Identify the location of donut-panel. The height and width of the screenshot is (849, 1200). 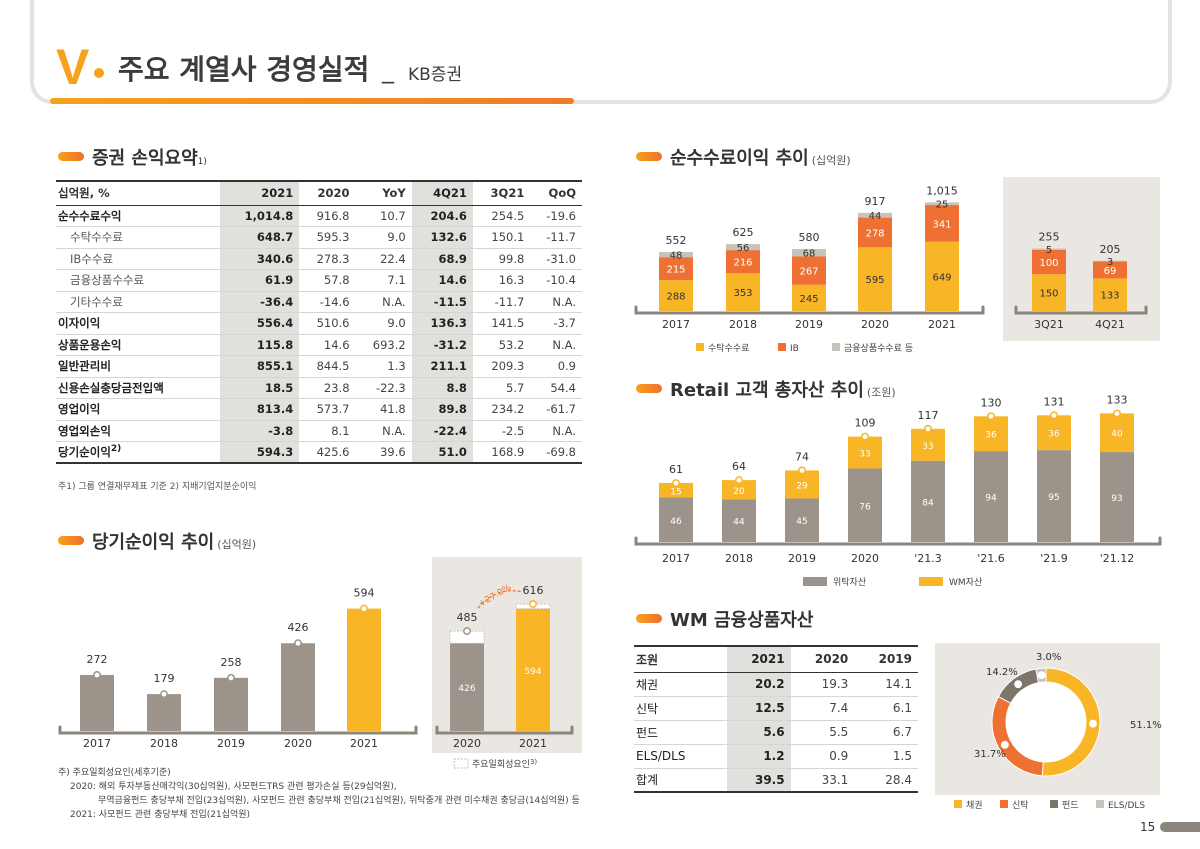
(1047, 719).